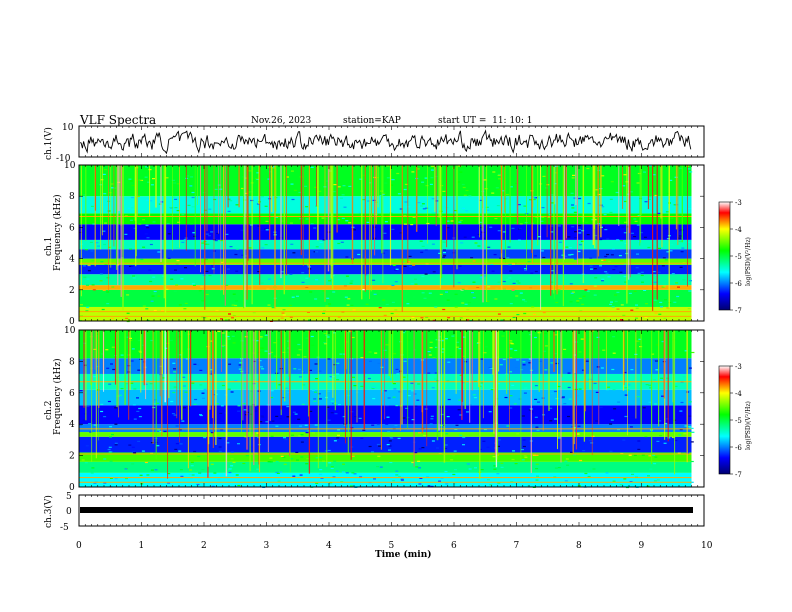  Describe the element at coordinates (142, 546) in the screenshot. I see `x-tick-label: 1` at that location.